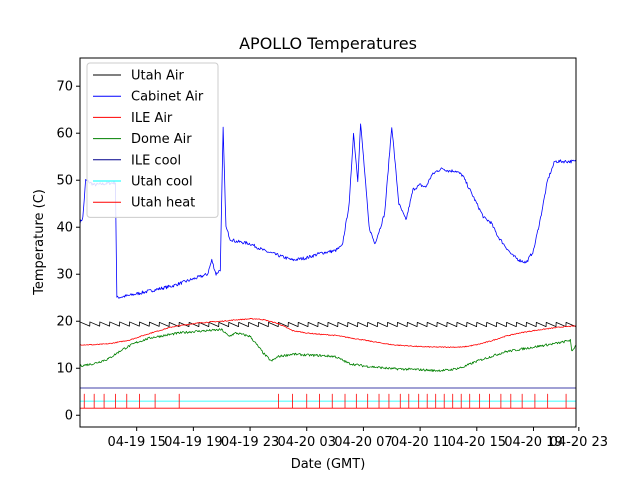  Describe the element at coordinates (328, 333) in the screenshot. I see `series-ile-air` at that location.